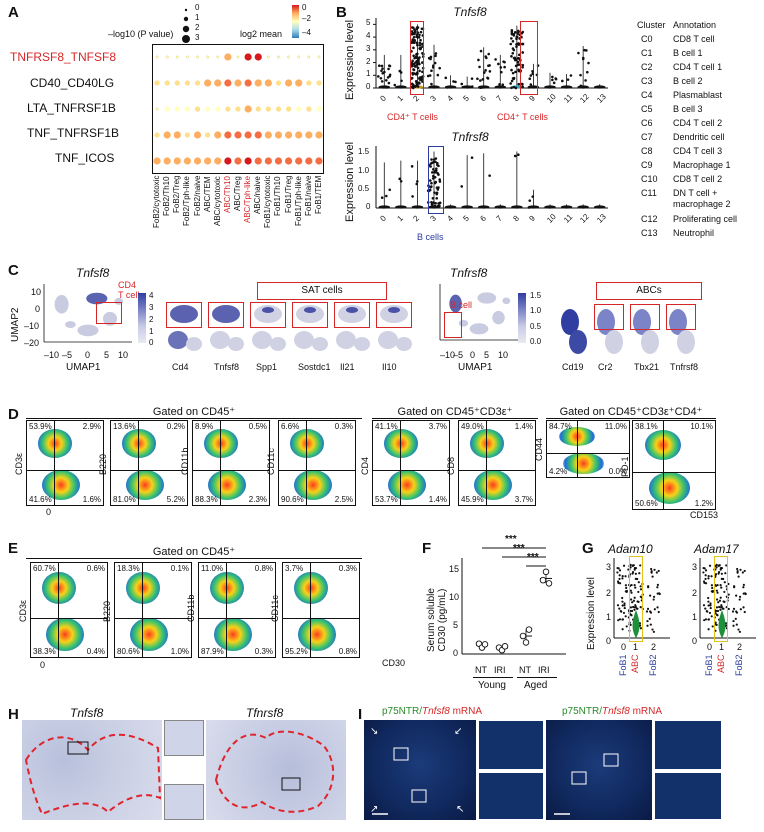  I want to click on b1-xtick-6: 6, so click(483, 98).